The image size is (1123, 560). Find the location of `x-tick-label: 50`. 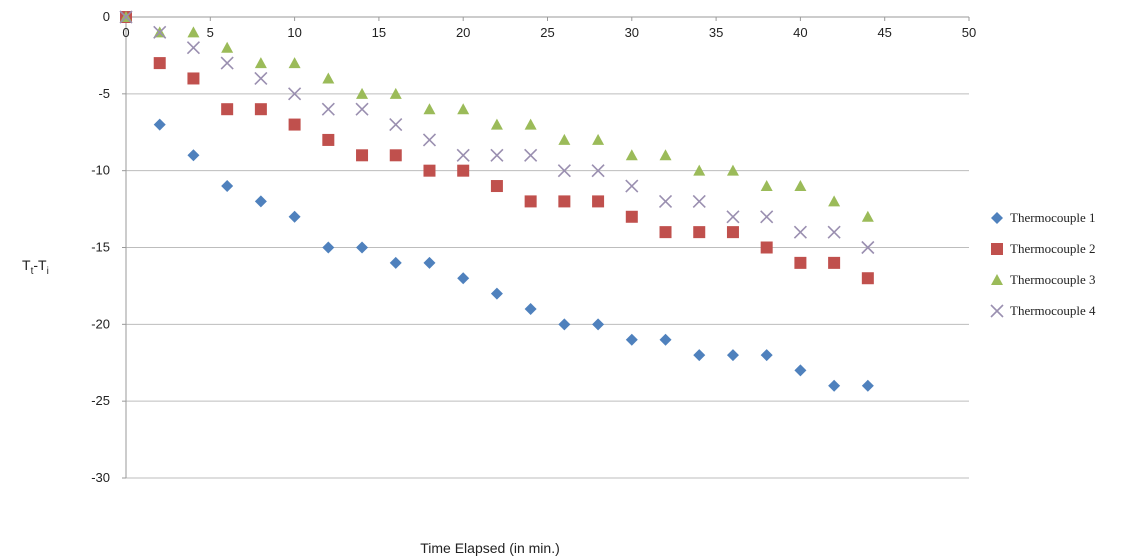

x-tick-label: 50 is located at coordinates (969, 32).